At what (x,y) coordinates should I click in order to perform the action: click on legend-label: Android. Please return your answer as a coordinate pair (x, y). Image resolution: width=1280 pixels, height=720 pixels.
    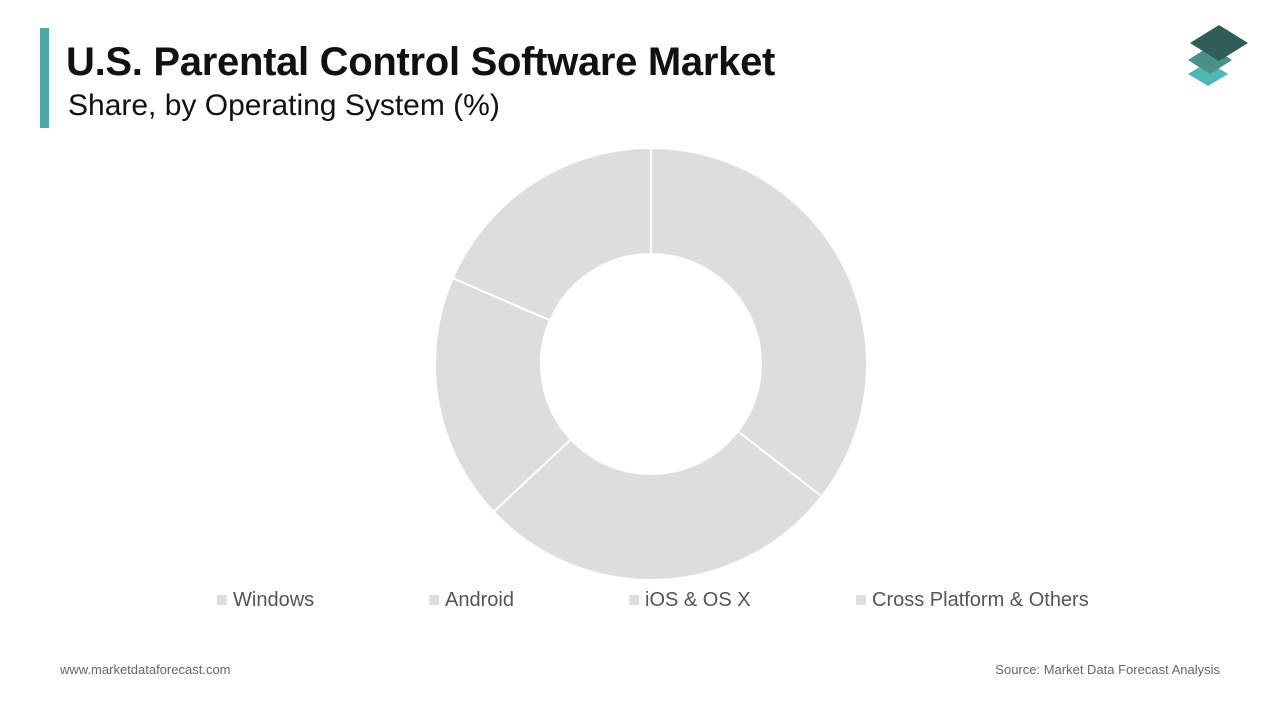
    Looking at the image, I should click on (479, 599).